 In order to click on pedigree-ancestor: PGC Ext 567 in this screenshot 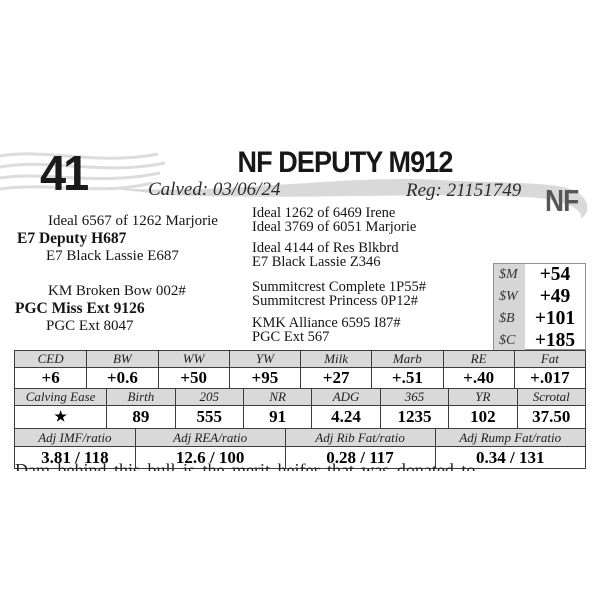, I will do `click(291, 337)`.